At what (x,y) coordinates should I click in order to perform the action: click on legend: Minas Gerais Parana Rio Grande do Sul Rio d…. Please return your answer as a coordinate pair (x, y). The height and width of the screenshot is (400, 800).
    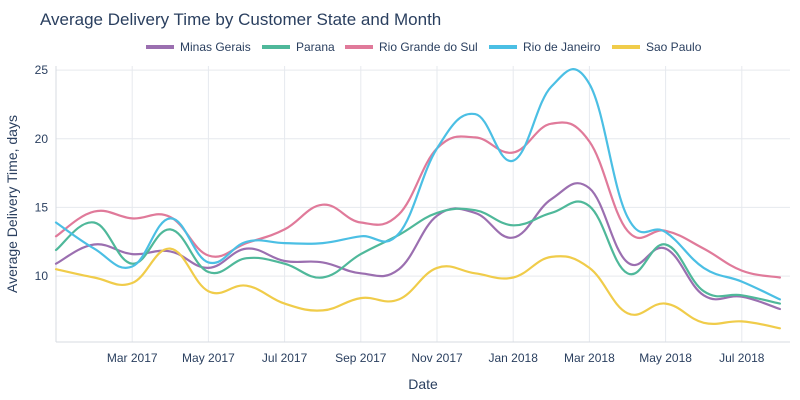
    Looking at the image, I should click on (424, 47).